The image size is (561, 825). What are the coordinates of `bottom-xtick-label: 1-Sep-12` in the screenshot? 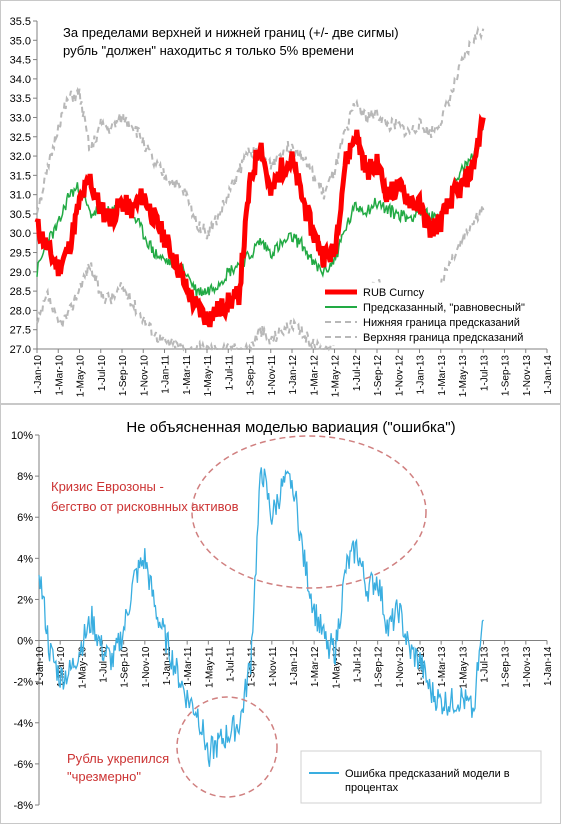 It's located at (379, 667).